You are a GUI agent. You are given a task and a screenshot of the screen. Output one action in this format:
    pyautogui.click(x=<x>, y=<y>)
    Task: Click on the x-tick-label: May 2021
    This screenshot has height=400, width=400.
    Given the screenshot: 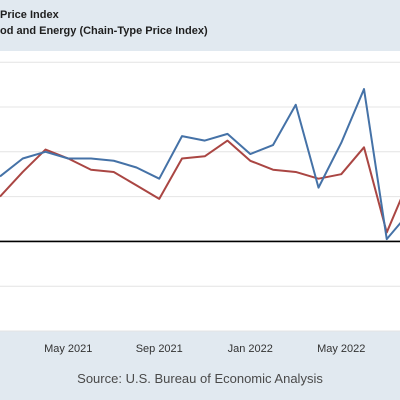 What is the action you would take?
    pyautogui.click(x=68, y=349)
    